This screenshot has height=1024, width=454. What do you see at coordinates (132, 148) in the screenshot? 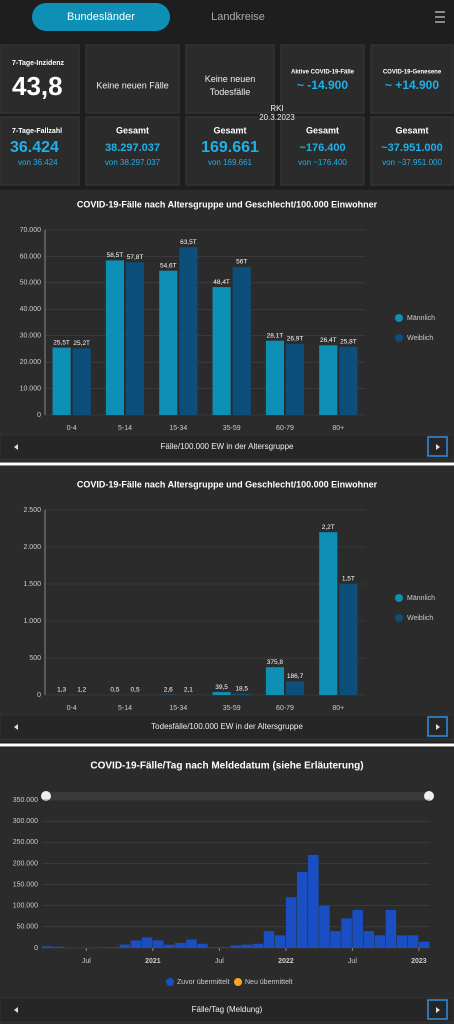
I see `tile-value: 38.297.037` at bounding box center [132, 148].